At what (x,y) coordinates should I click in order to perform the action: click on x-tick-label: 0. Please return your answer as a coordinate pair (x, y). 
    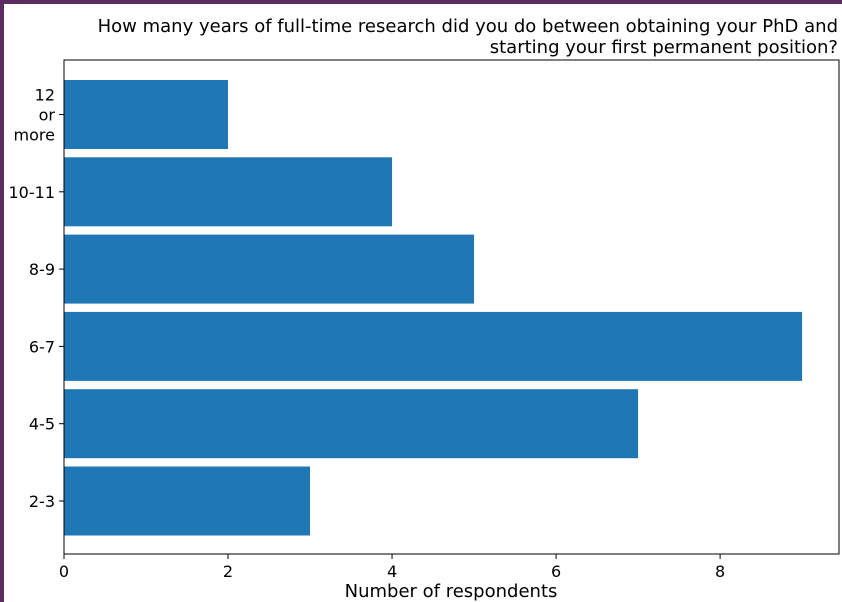
    Looking at the image, I should click on (64, 571).